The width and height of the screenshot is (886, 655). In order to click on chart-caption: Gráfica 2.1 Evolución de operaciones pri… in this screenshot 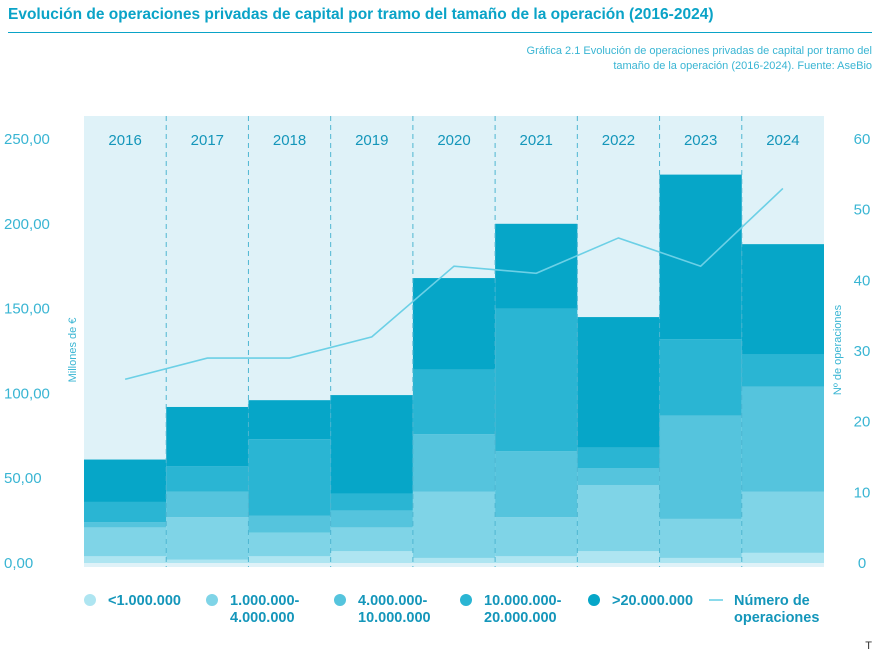, I will do `click(662, 59)`.